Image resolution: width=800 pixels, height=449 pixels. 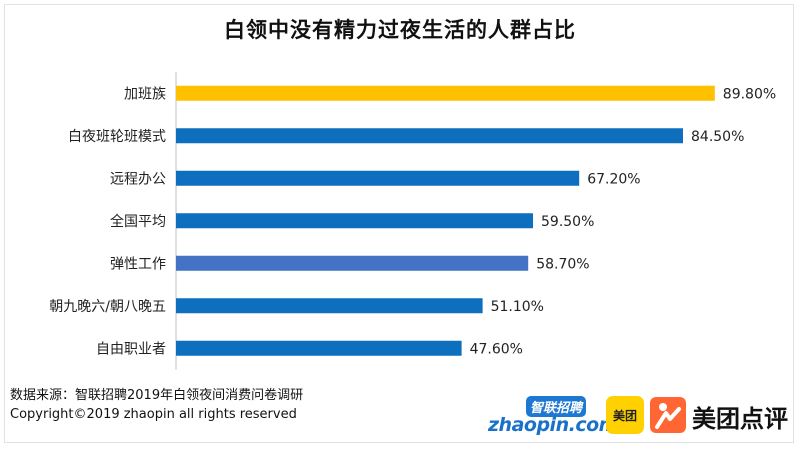 What do you see at coordinates (740, 419) in the screenshot?
I see `dianping-logo-text: 美团点评` at bounding box center [740, 419].